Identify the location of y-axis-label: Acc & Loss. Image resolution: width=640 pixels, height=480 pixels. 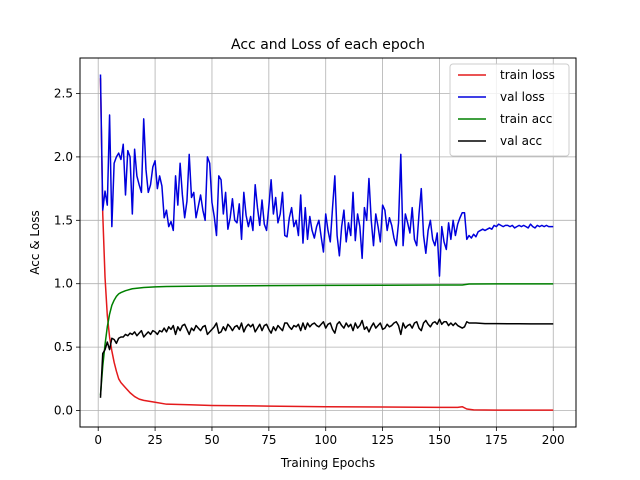
(35, 242).